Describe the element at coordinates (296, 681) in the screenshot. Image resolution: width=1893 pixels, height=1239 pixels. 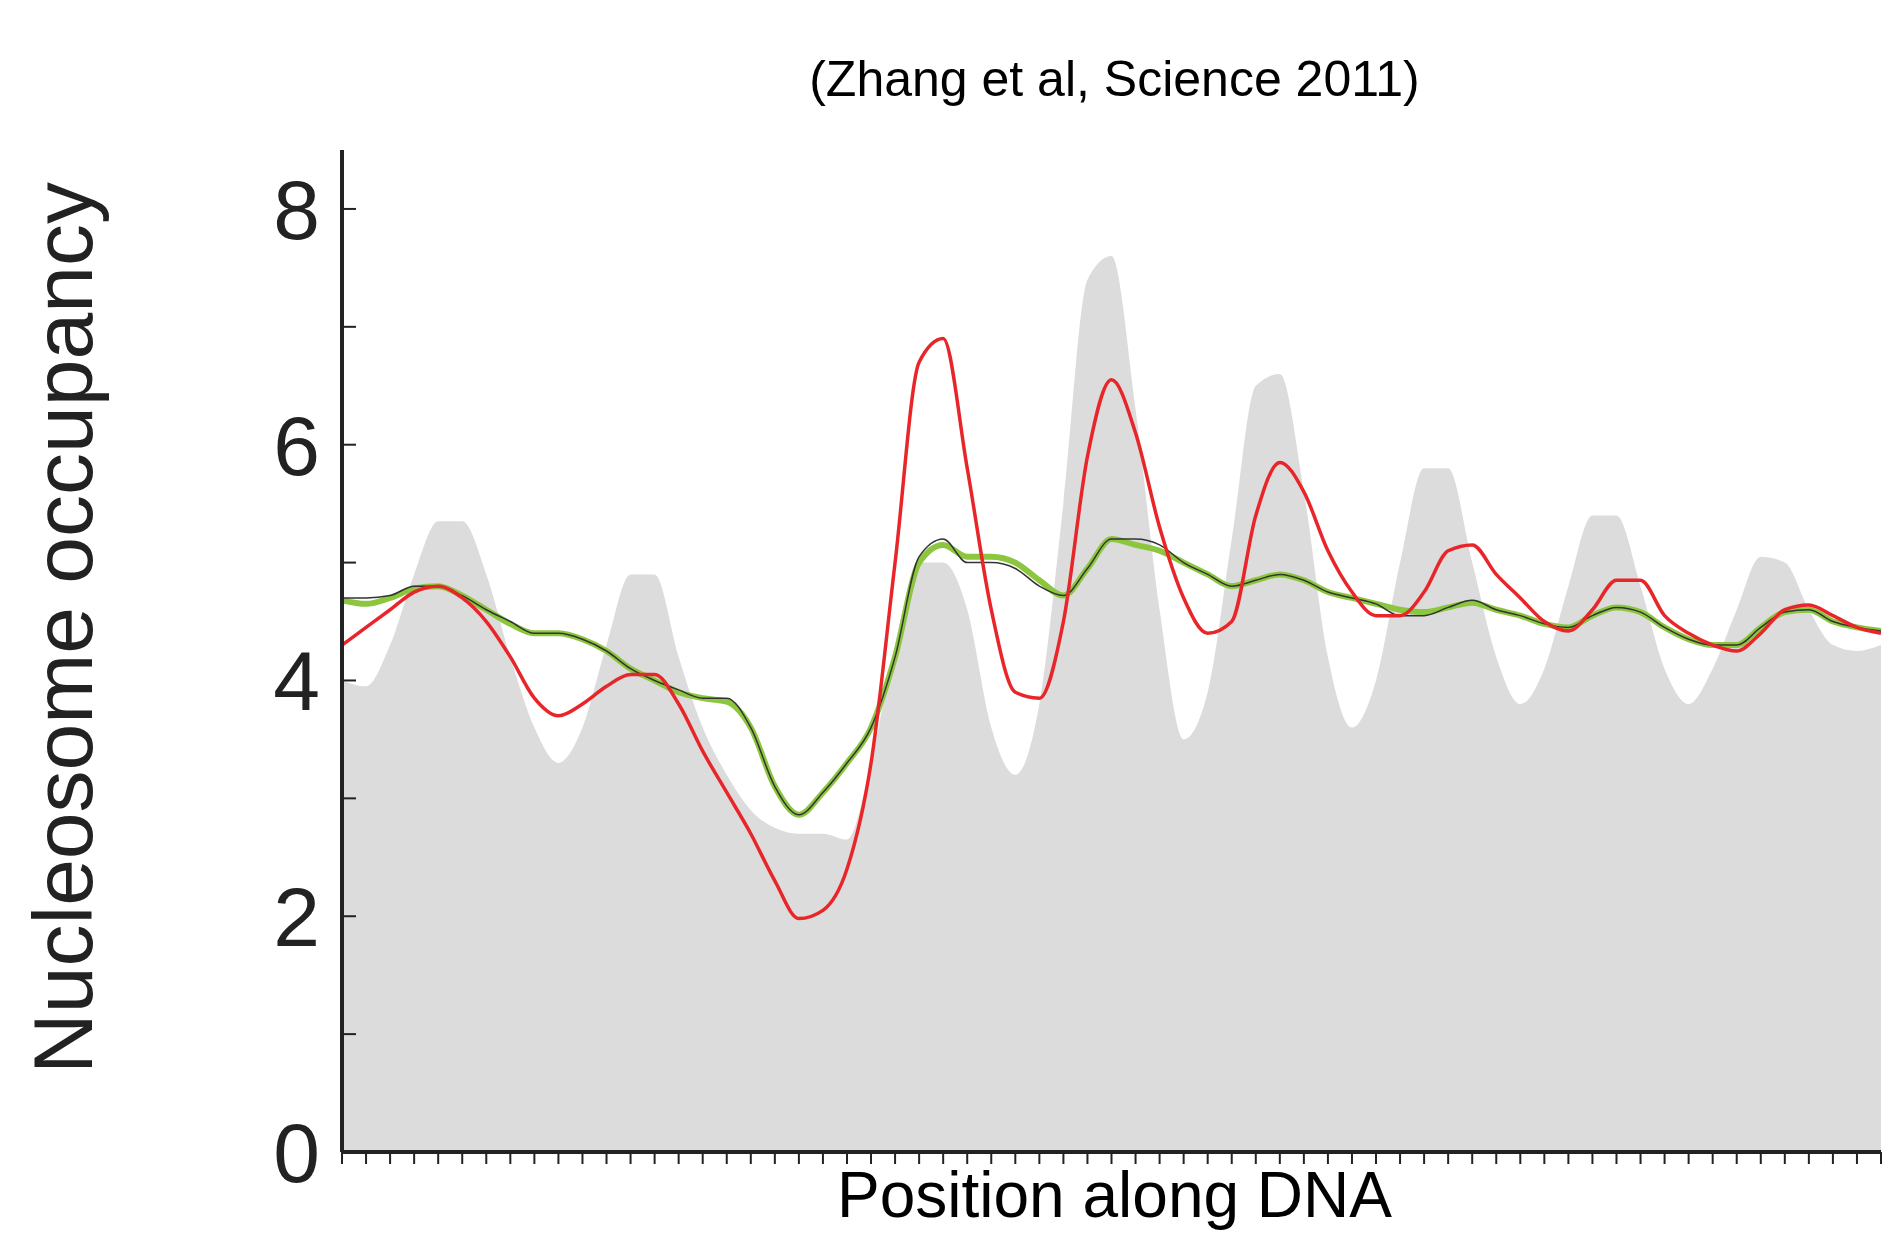
I see `y-tick-label: 4` at that location.